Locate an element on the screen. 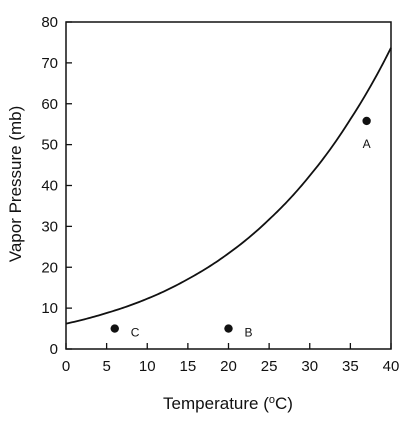 This screenshot has width=416, height=429. x-tick-label: 5 is located at coordinates (106, 366).